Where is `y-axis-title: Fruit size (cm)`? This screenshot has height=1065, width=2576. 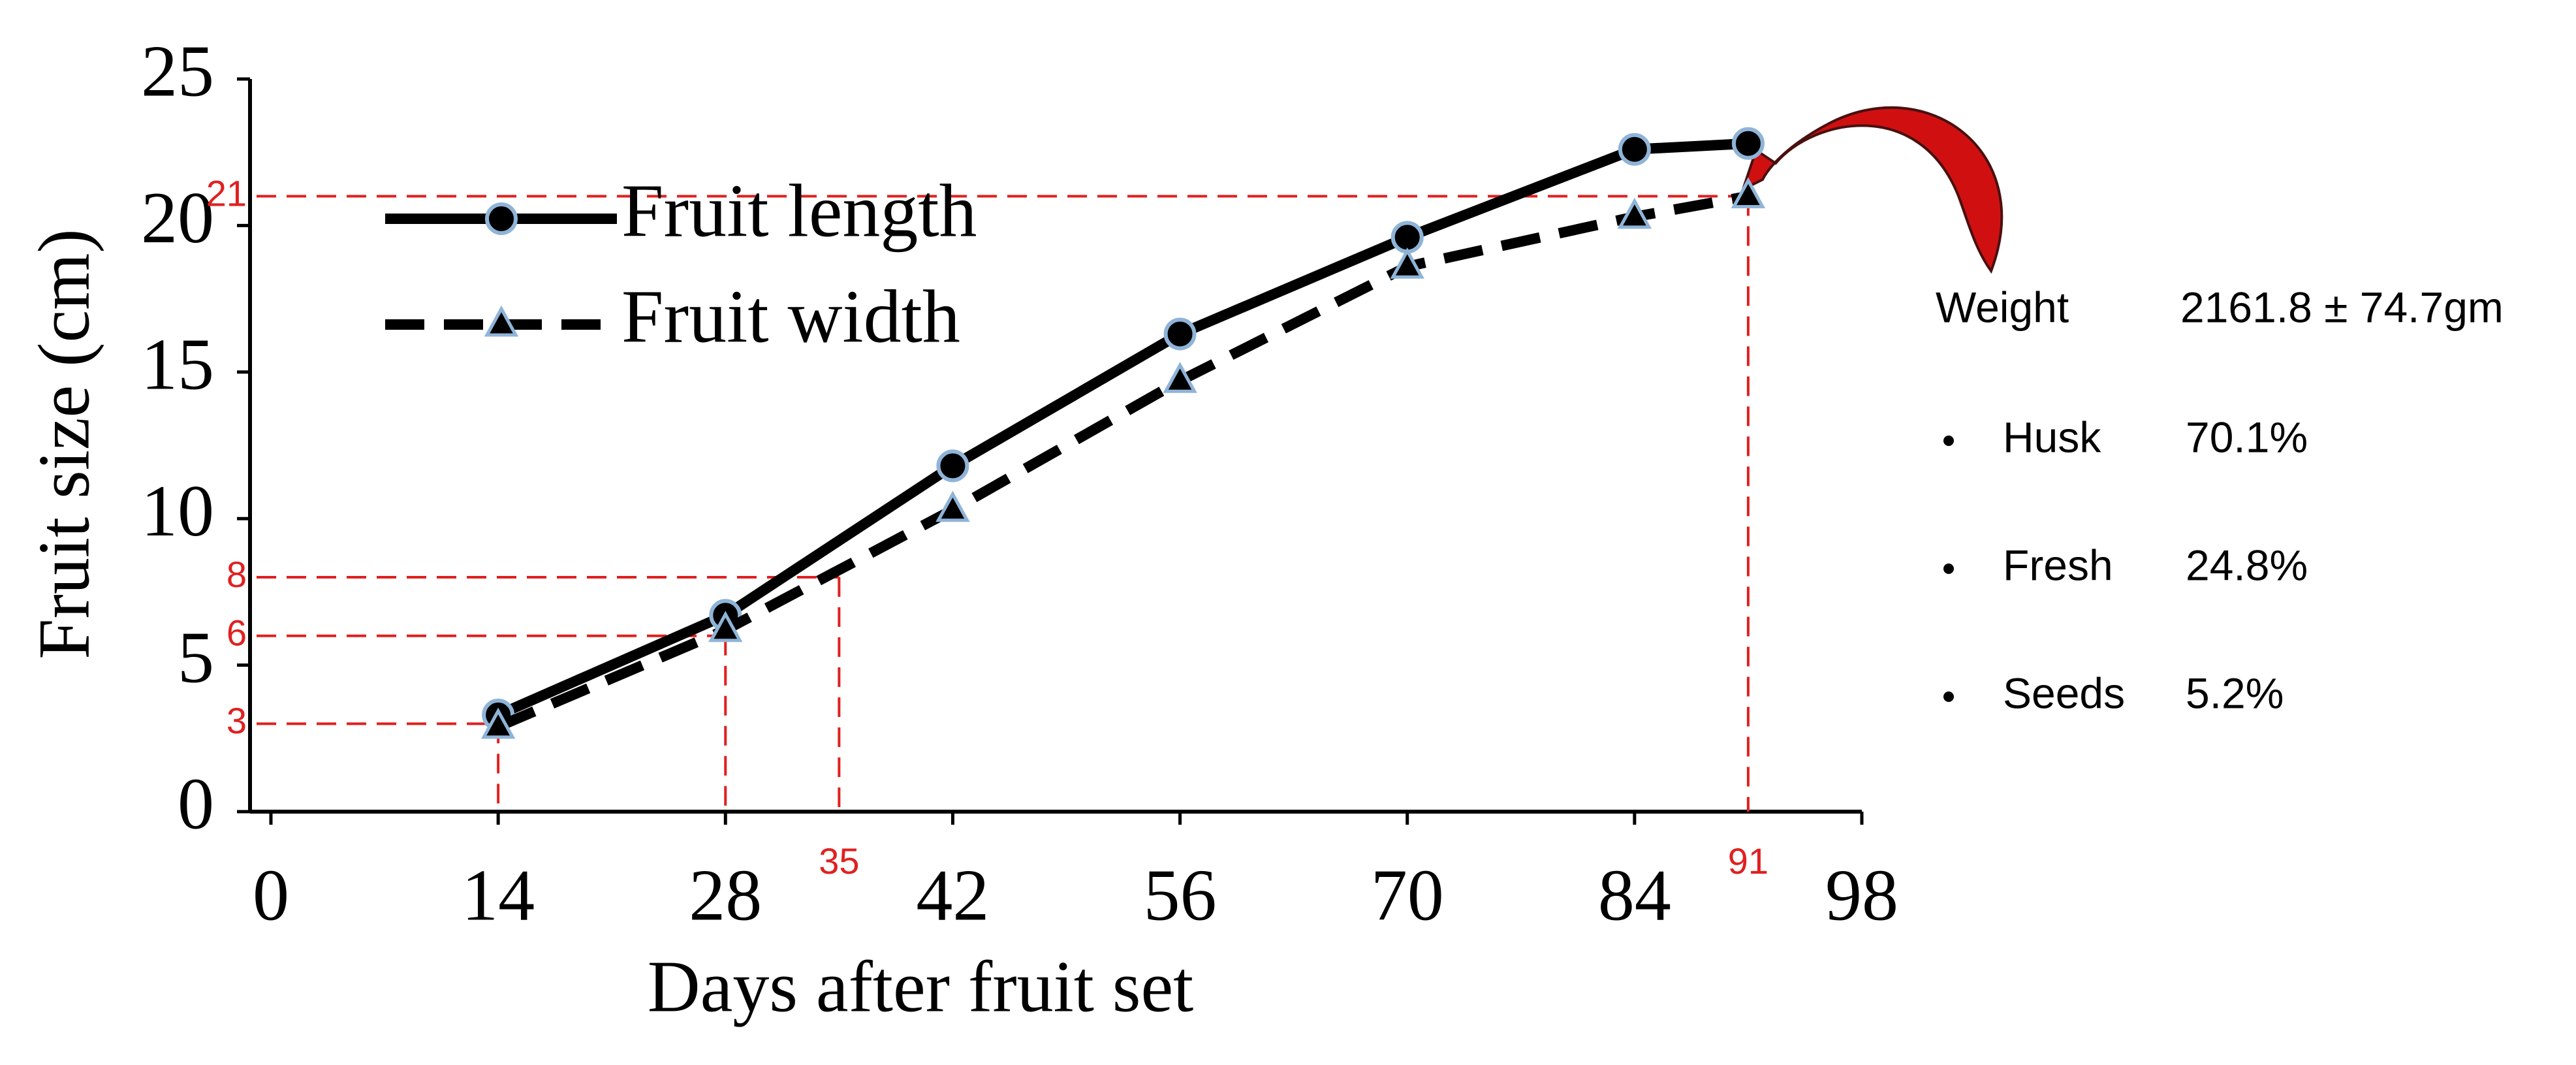
y-axis-title: Fruit size (cm) is located at coordinates (64, 444).